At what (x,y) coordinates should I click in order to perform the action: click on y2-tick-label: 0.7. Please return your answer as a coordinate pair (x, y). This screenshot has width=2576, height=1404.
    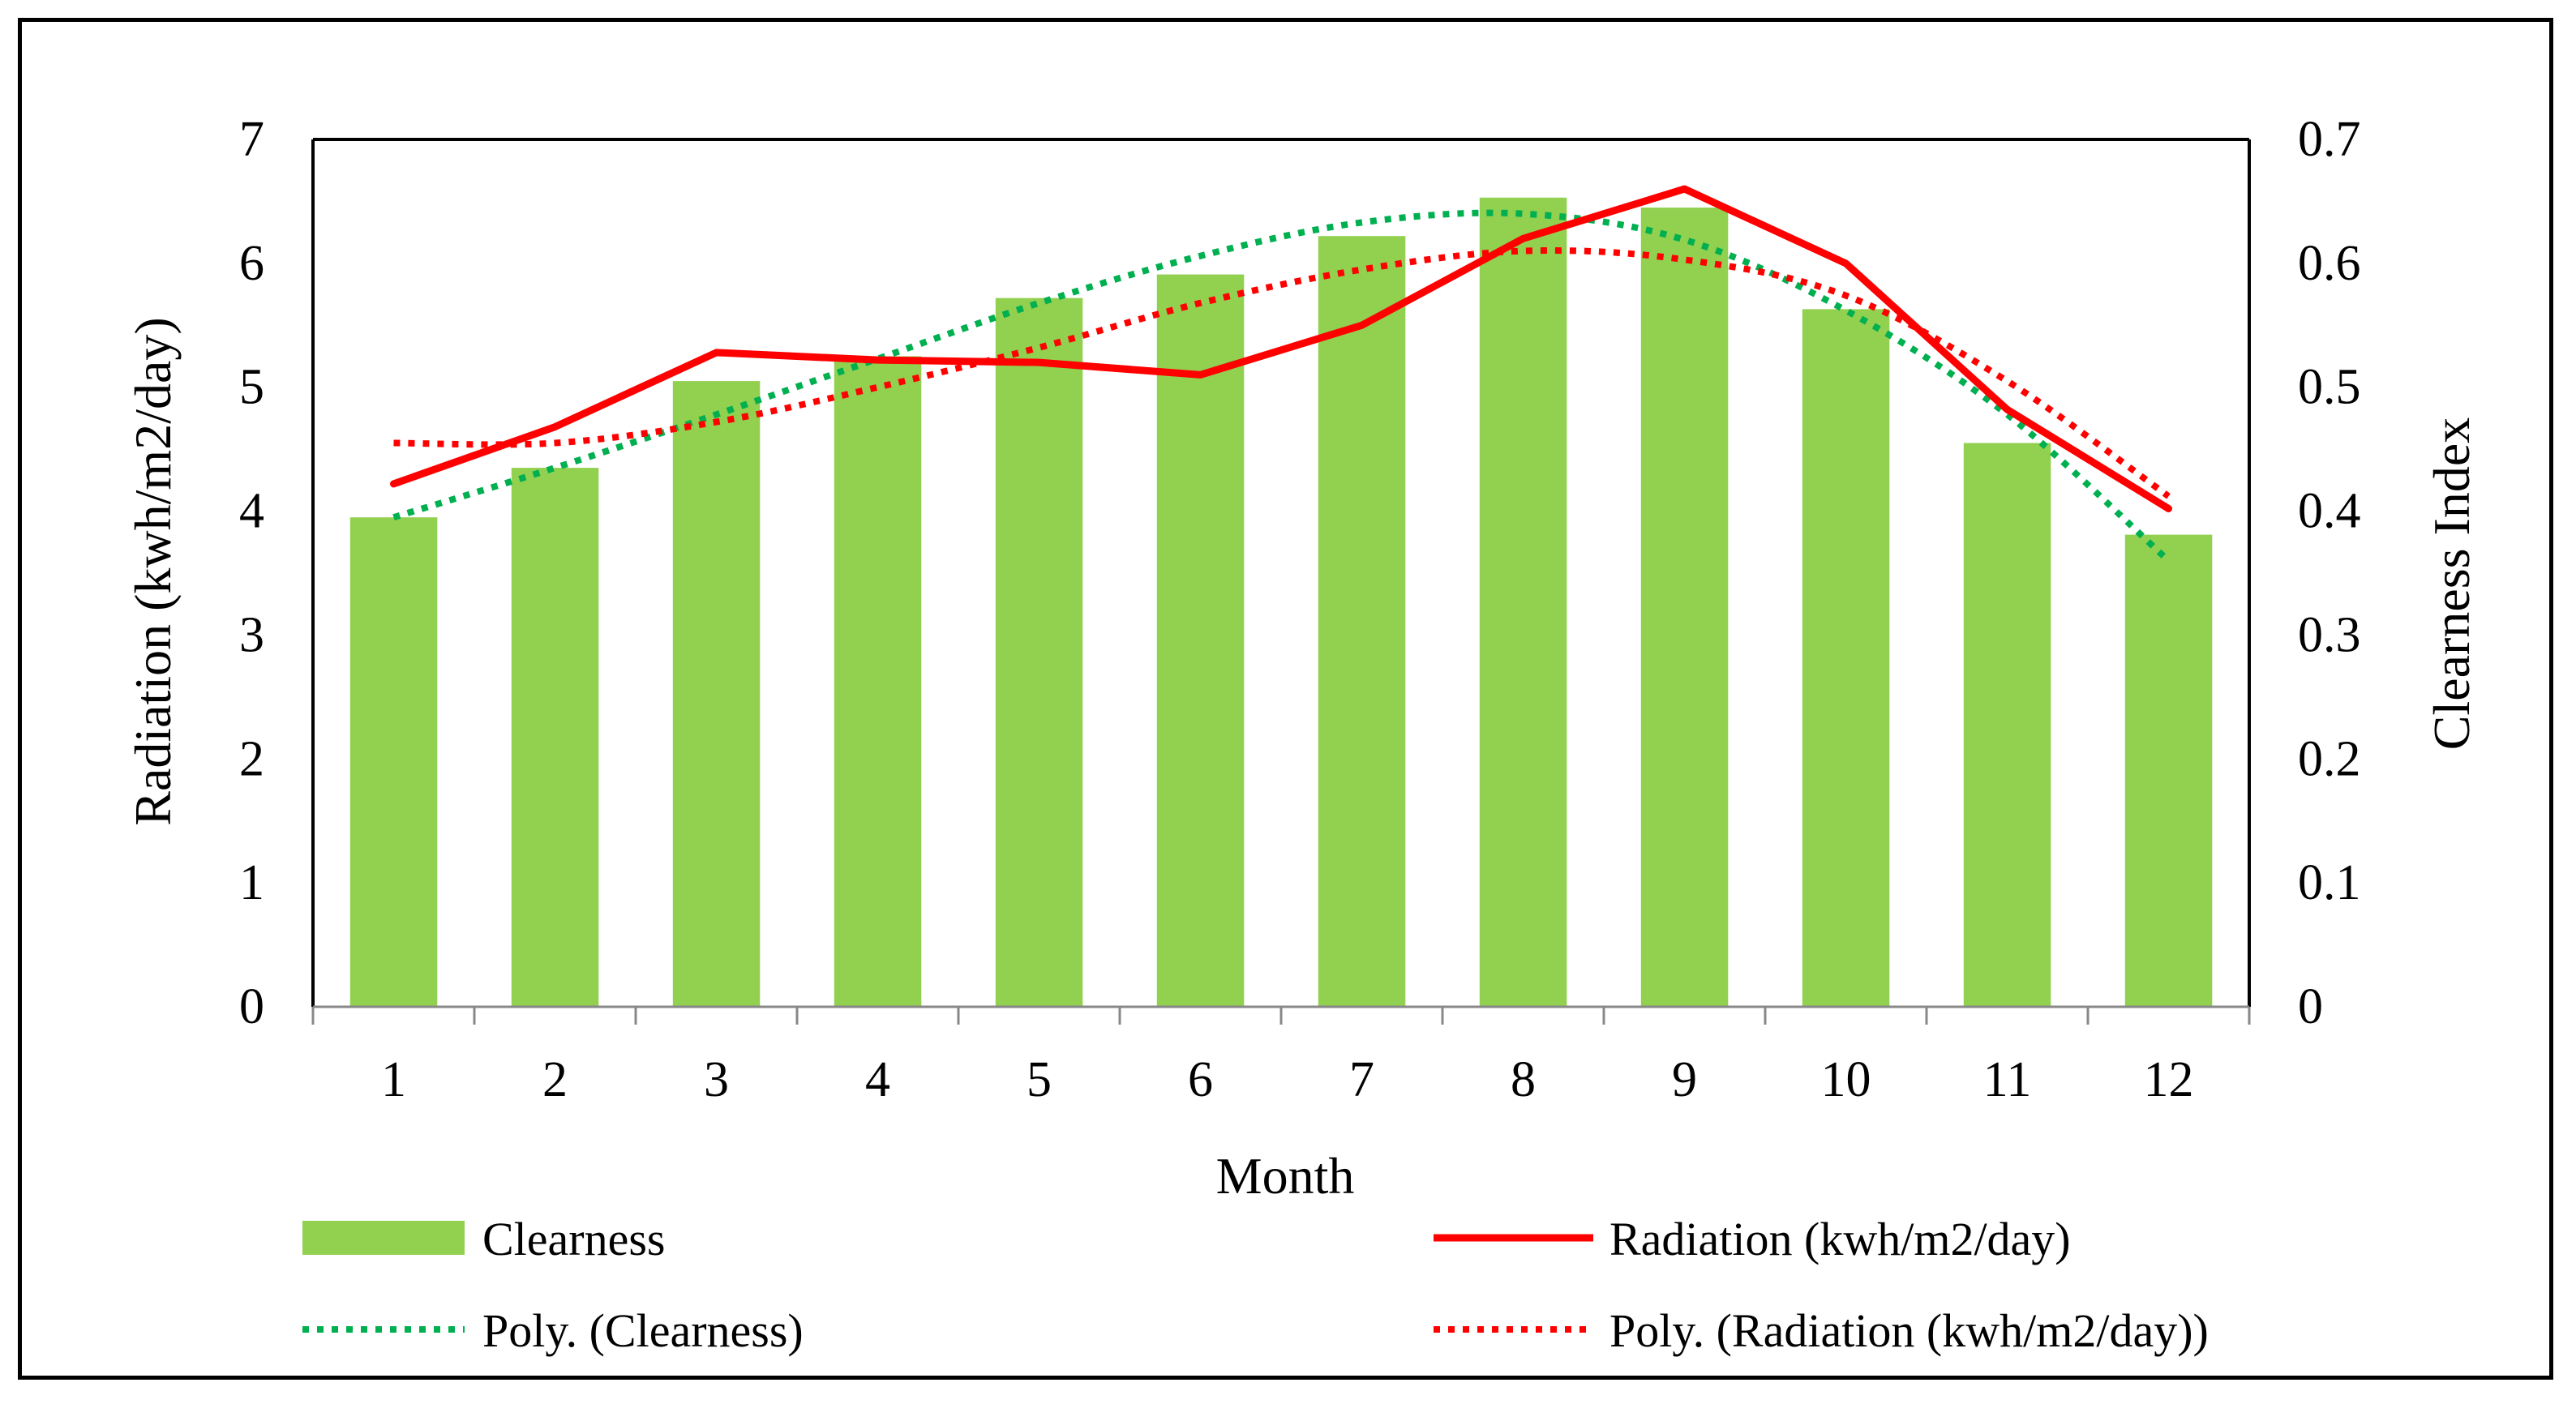
    Looking at the image, I should click on (2329, 139).